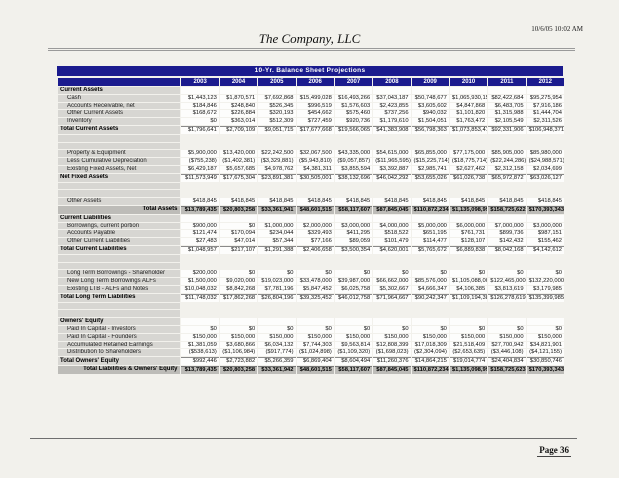 Image resolution: width=619 pixels, height=478 pixels. I want to click on cell-value: $920,736, so click(353, 121).